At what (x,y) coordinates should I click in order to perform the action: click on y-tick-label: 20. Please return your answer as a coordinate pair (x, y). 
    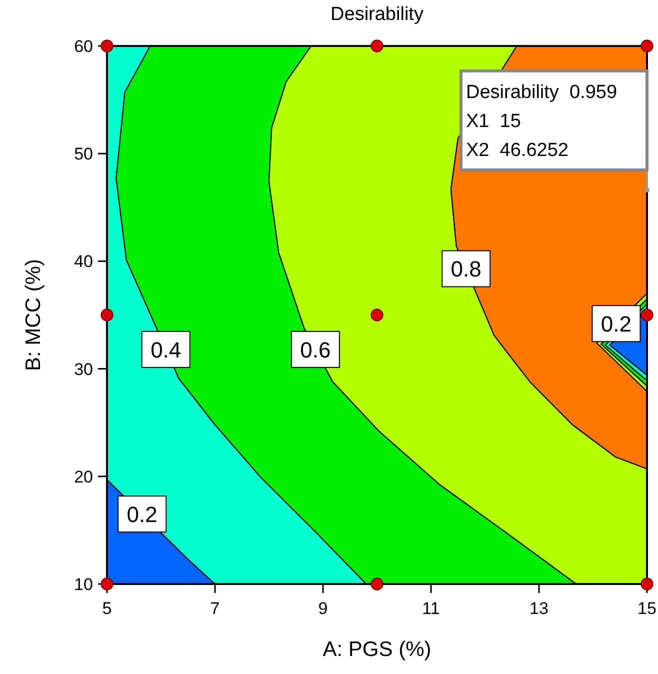
    Looking at the image, I should click on (83, 476).